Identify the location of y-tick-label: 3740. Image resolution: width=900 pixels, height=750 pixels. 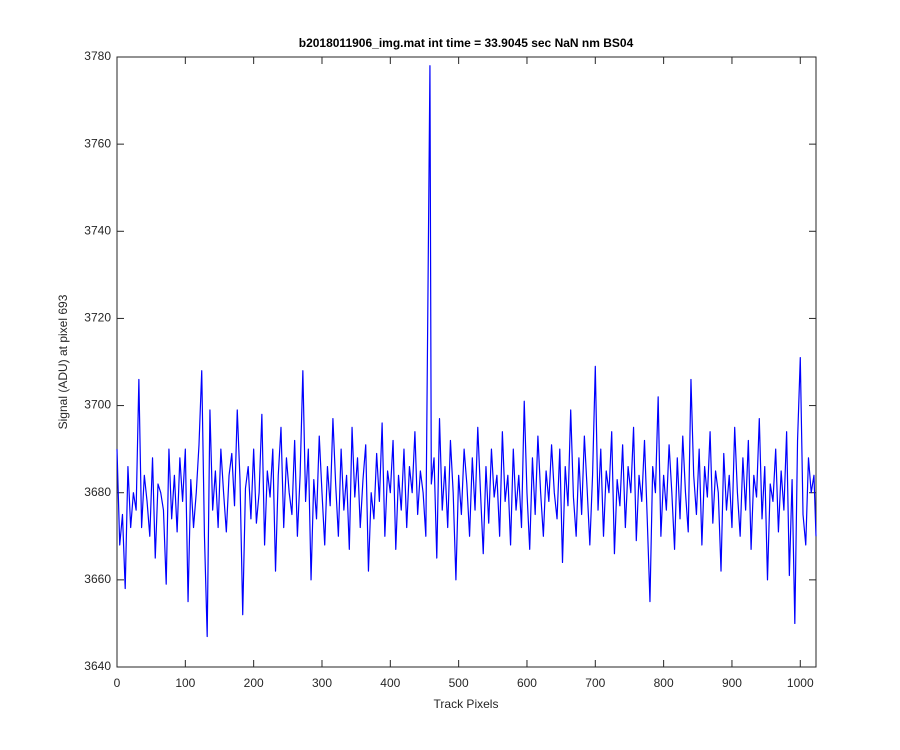
(97, 230).